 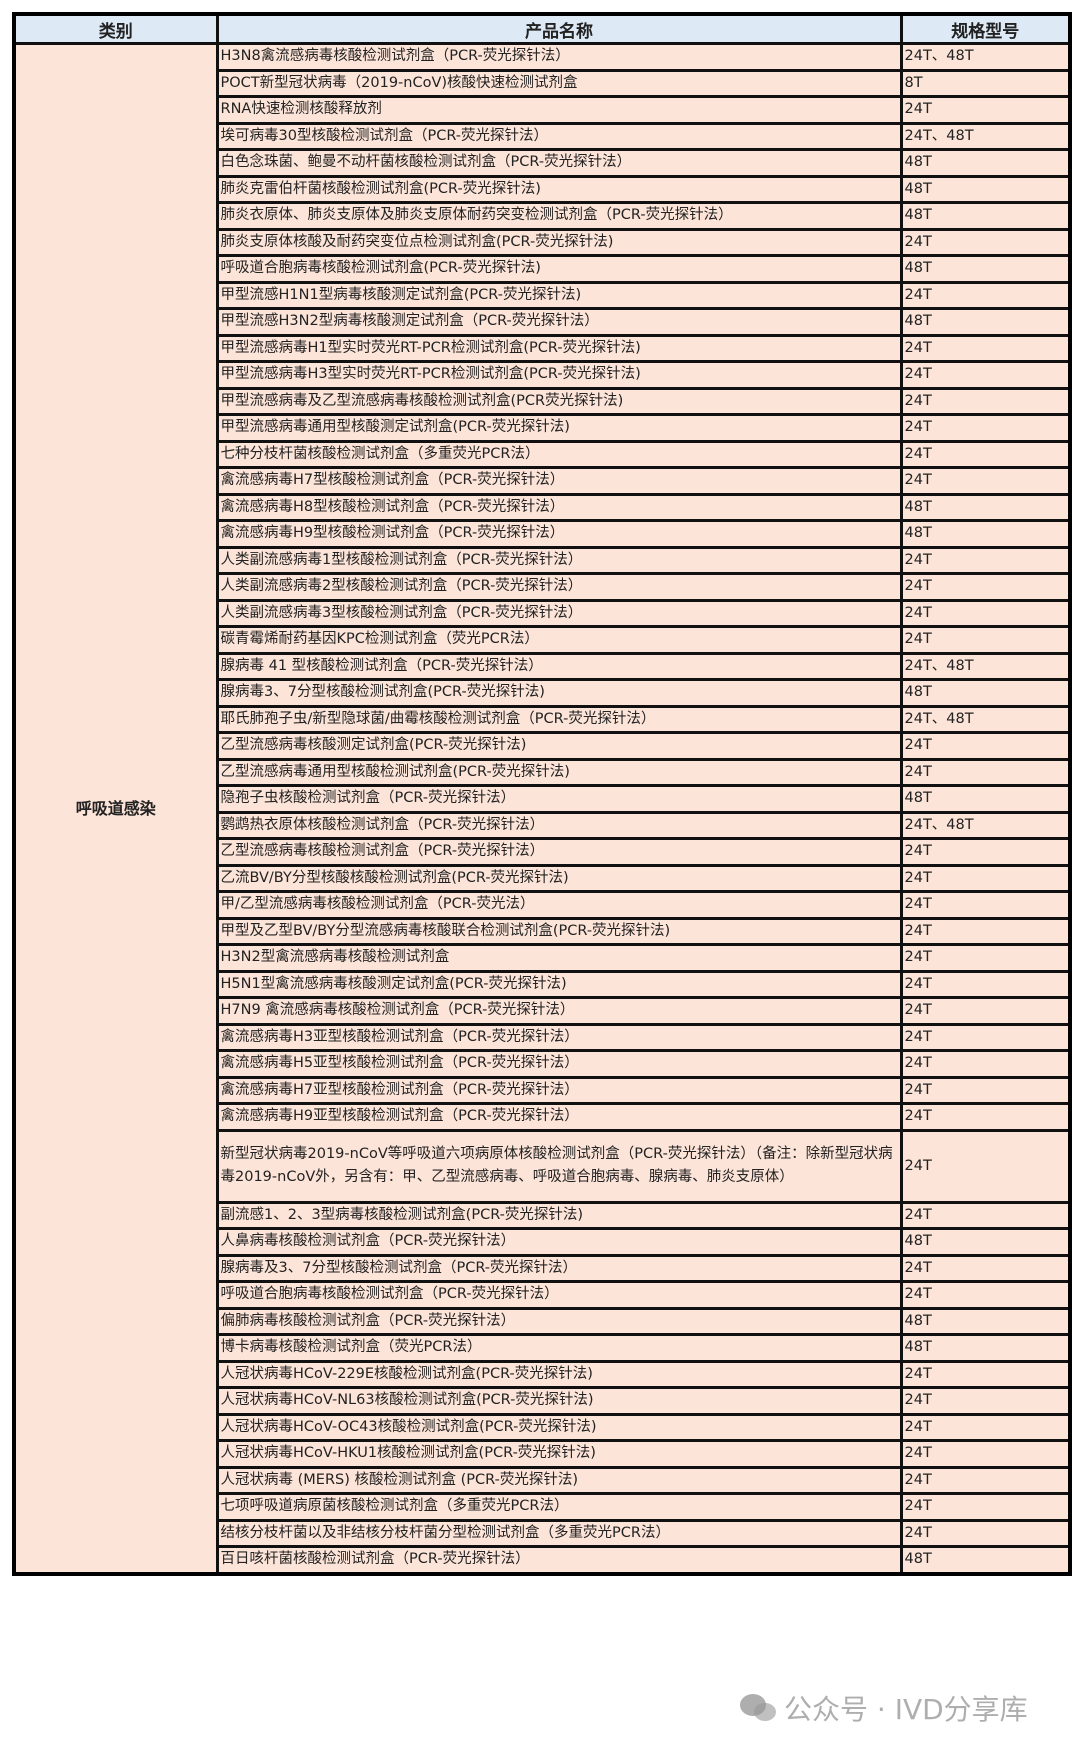 I want to click on product-name-cell: 禽流感病毒H5亚型核酸检测试剂盒（PCR-荧光探针法）, so click(x=559, y=1064).